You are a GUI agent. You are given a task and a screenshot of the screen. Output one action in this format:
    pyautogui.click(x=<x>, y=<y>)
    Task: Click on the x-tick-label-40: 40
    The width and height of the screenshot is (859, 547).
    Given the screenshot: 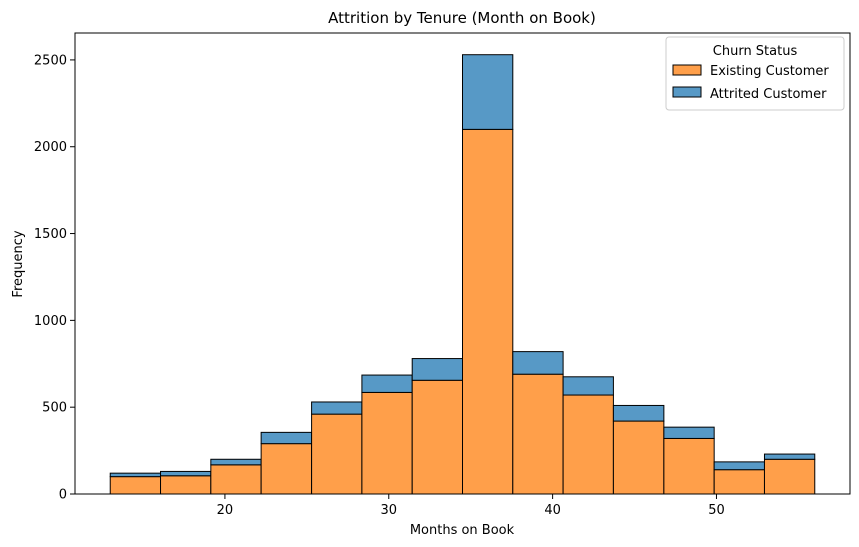 What is the action you would take?
    pyautogui.click(x=552, y=510)
    